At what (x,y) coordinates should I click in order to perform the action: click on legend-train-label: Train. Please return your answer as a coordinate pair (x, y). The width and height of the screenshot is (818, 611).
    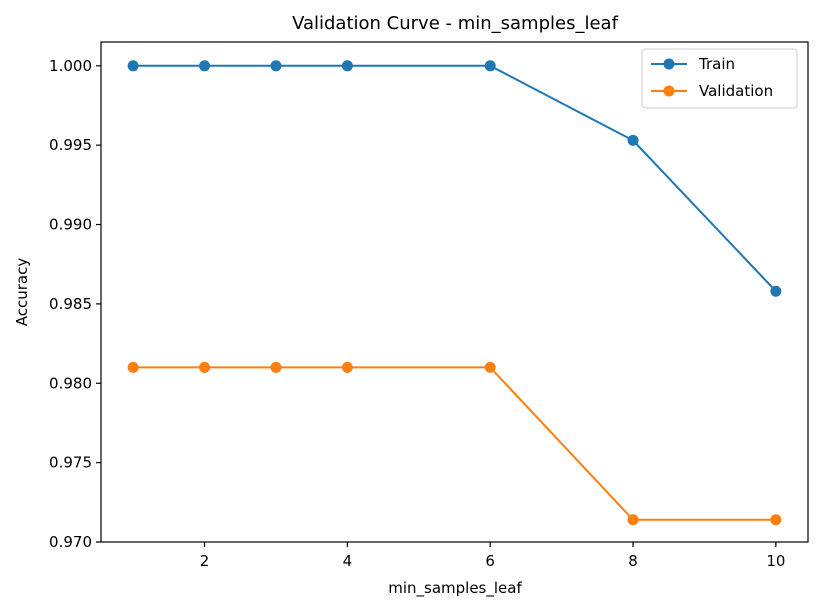
    Looking at the image, I should click on (716, 64).